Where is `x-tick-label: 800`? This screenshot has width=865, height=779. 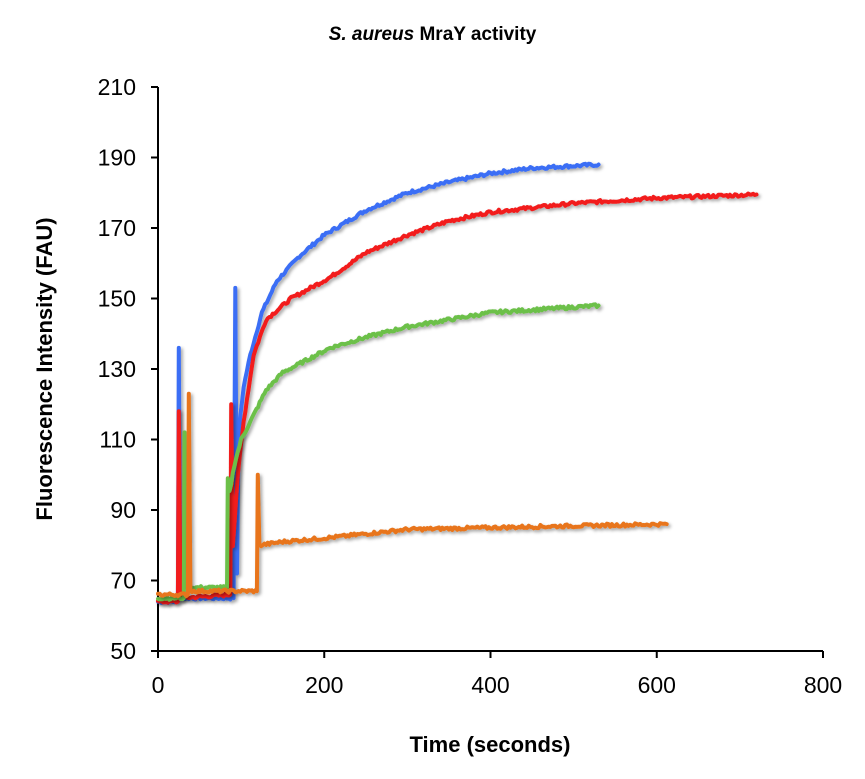
x-tick-label: 800 is located at coordinates (823, 685).